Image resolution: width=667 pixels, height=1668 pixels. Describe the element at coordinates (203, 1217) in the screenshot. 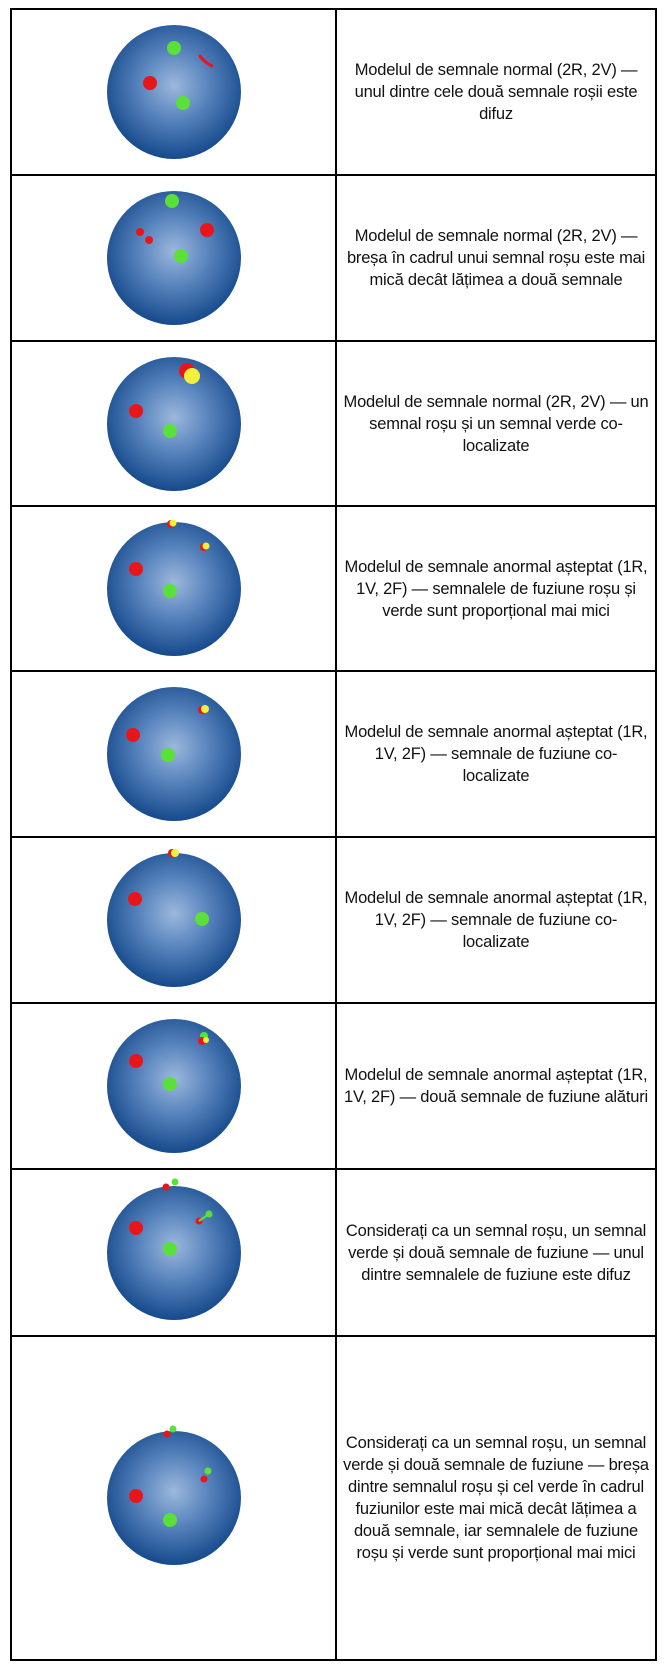

I see `diffuse-link` at that location.